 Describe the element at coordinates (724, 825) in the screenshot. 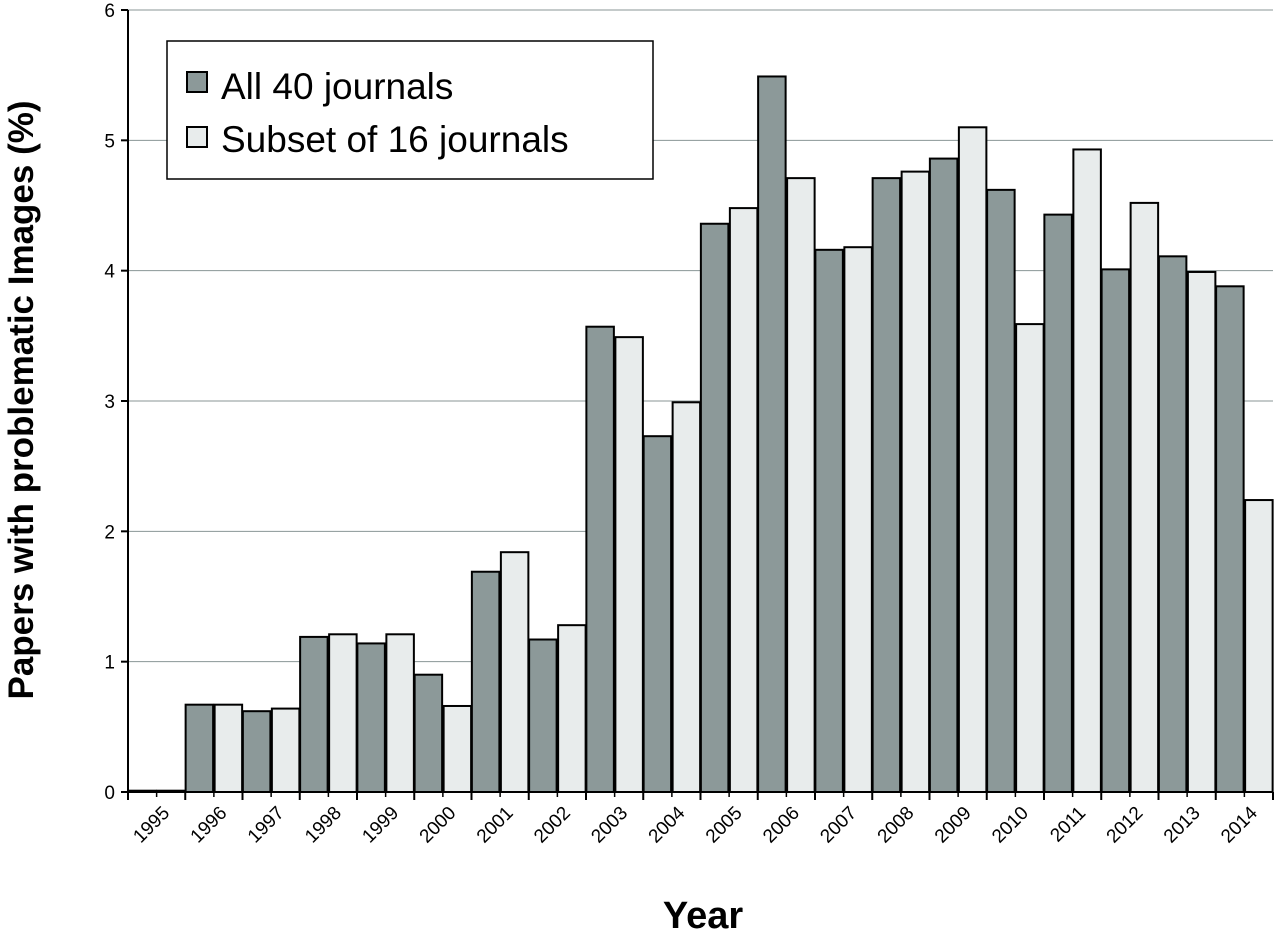

I see `x-tick-label-2005: 2005` at that location.